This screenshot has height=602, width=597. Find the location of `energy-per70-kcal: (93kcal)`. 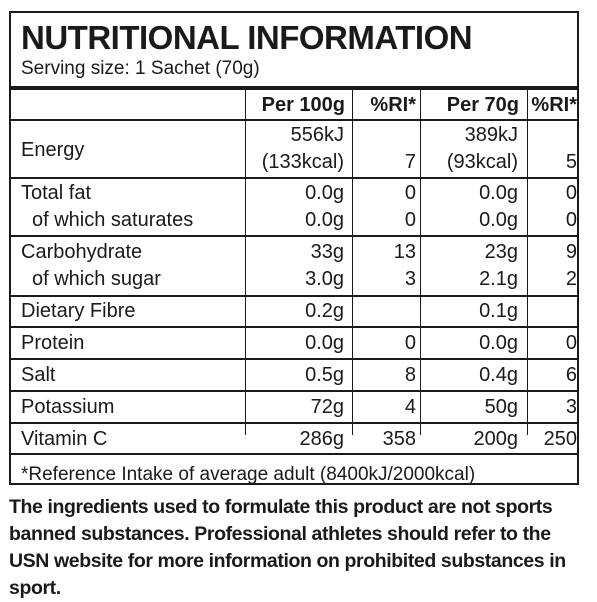

energy-per70-kcal: (93kcal) is located at coordinates (482, 162).